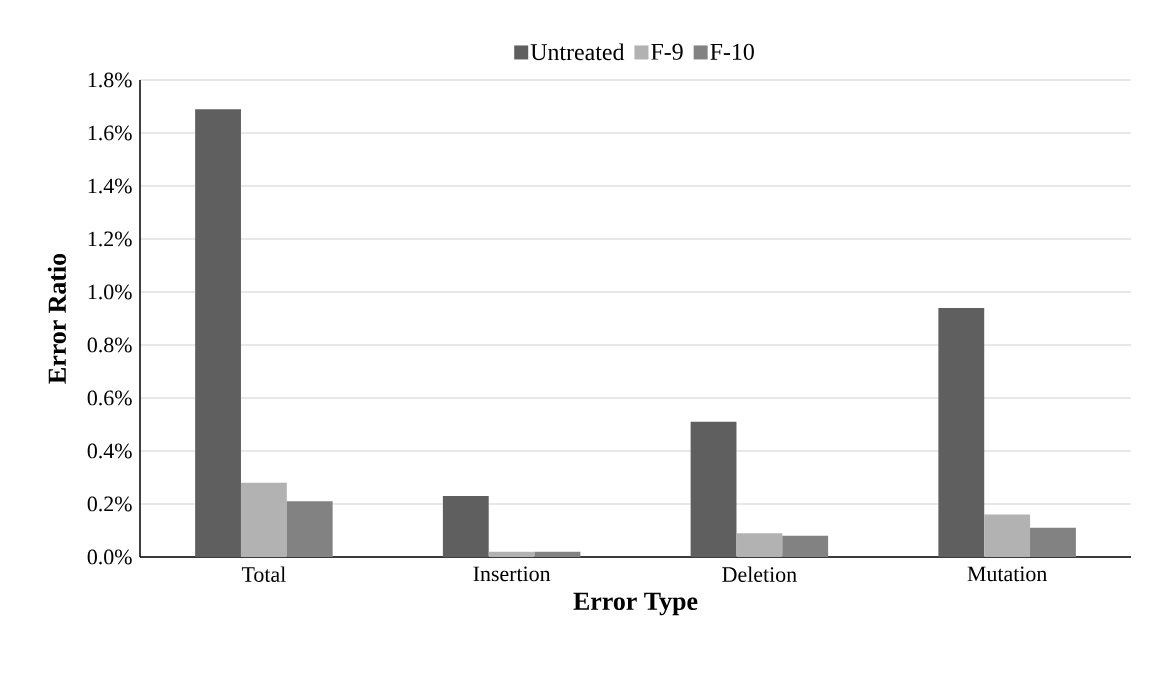 This screenshot has height=676, width=1149. I want to click on y-tick-label: 1.8%, so click(110, 80).